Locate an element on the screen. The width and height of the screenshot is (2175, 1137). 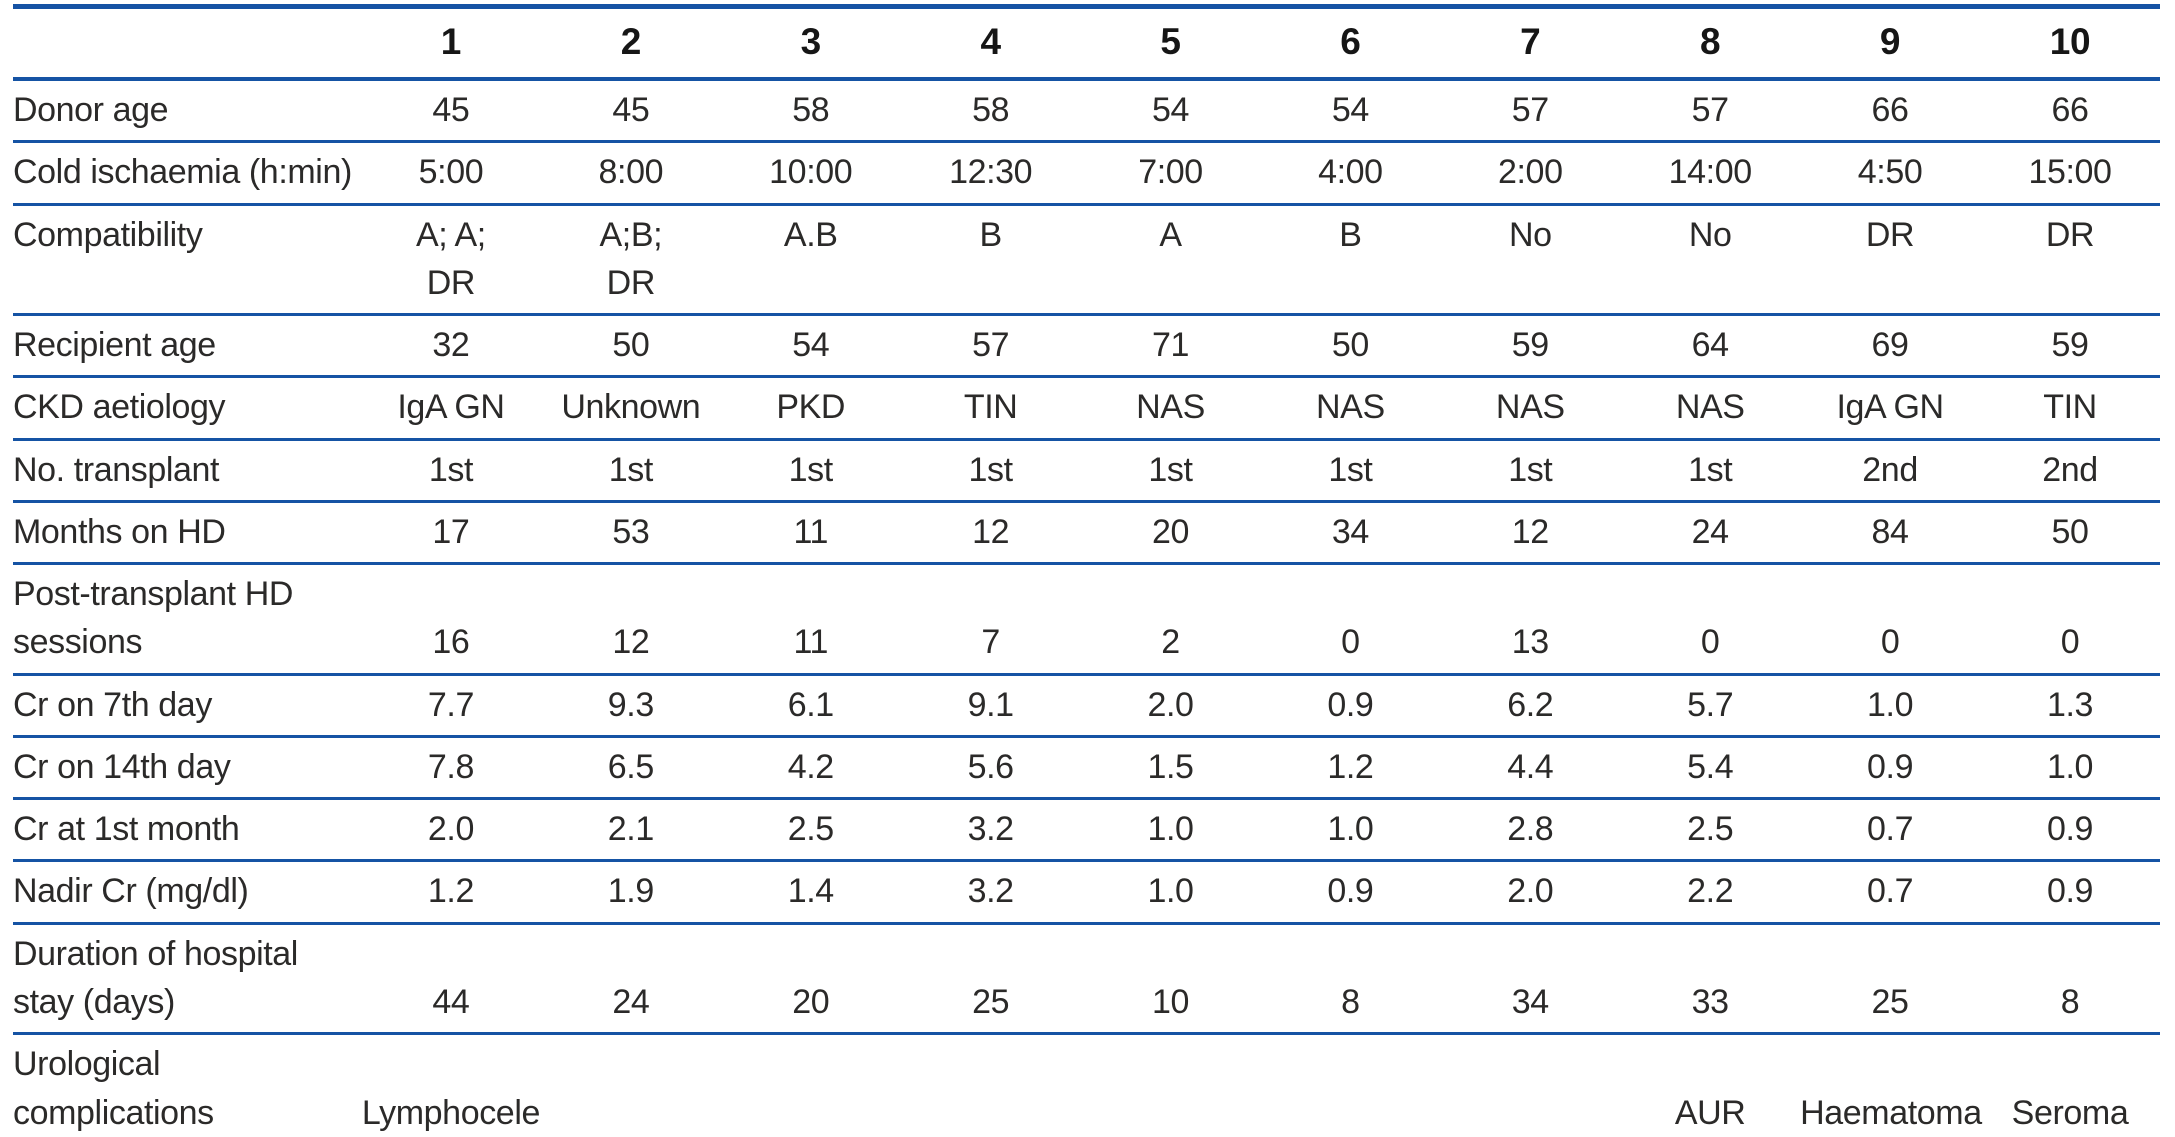
case-number-header: 7 is located at coordinates (1530, 41).